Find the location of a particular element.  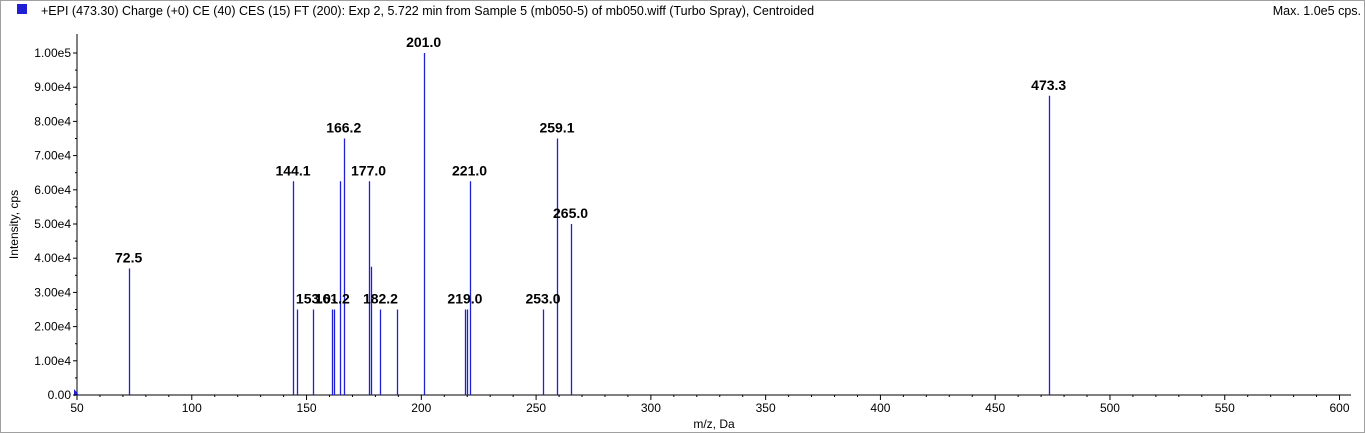

x-tick-label: 100 is located at coordinates (192, 408).